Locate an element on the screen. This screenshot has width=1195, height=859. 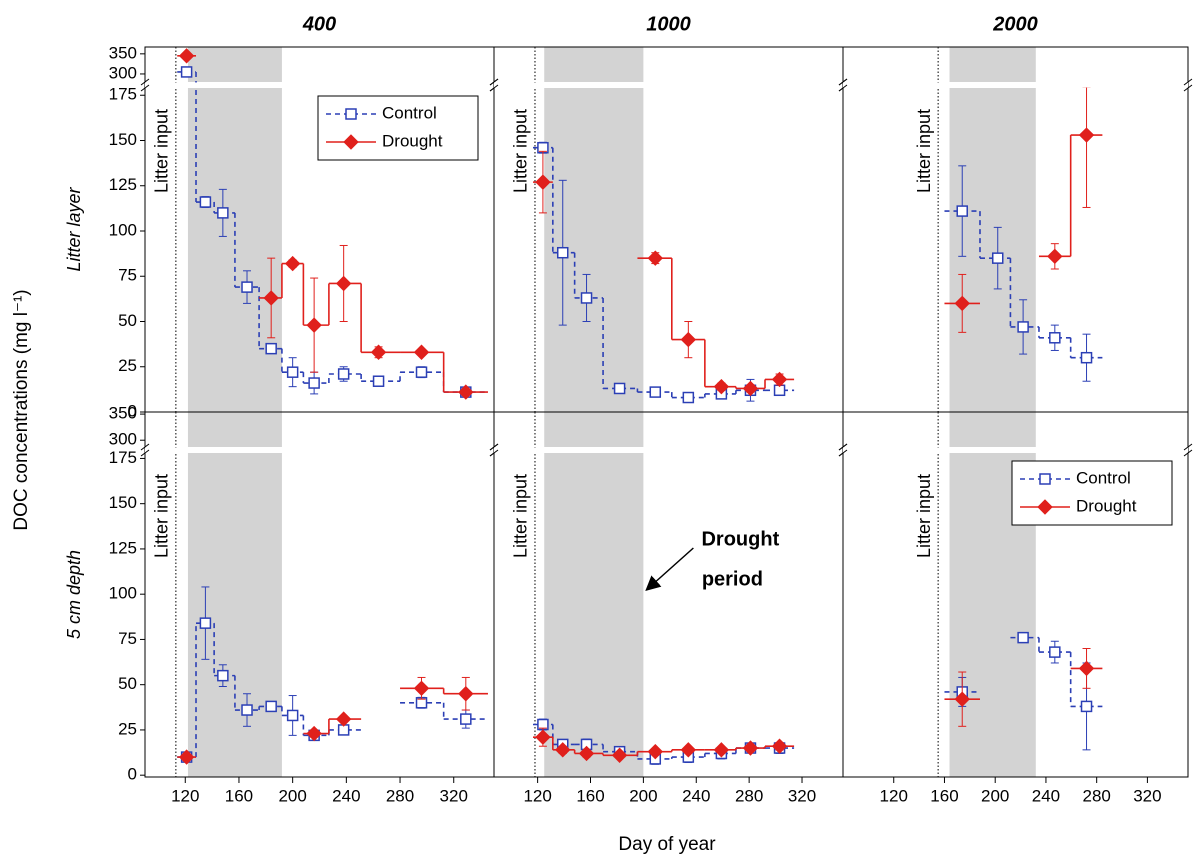
y-axis-label: DOC concentrations (mg l⁻¹) is located at coordinates (21, 409).